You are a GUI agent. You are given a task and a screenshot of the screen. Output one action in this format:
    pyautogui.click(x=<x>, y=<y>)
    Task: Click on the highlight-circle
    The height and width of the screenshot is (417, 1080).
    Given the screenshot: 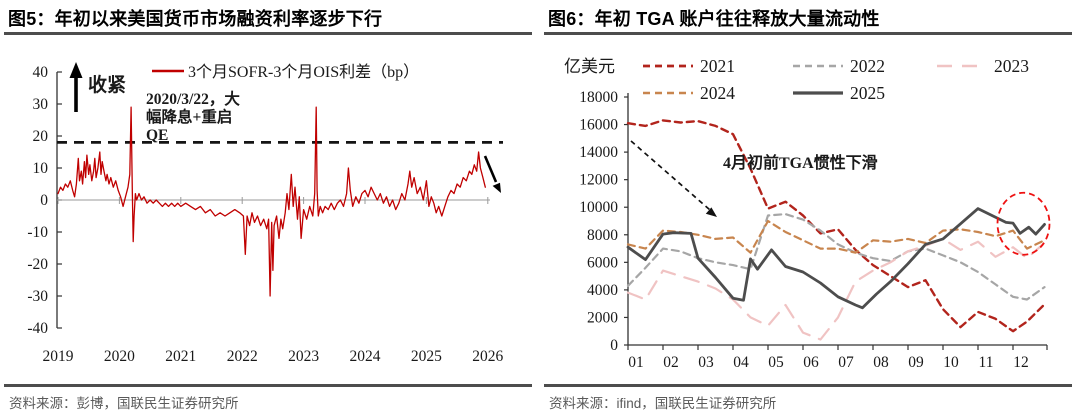 What is the action you would take?
    pyautogui.click(x=1023, y=223)
    